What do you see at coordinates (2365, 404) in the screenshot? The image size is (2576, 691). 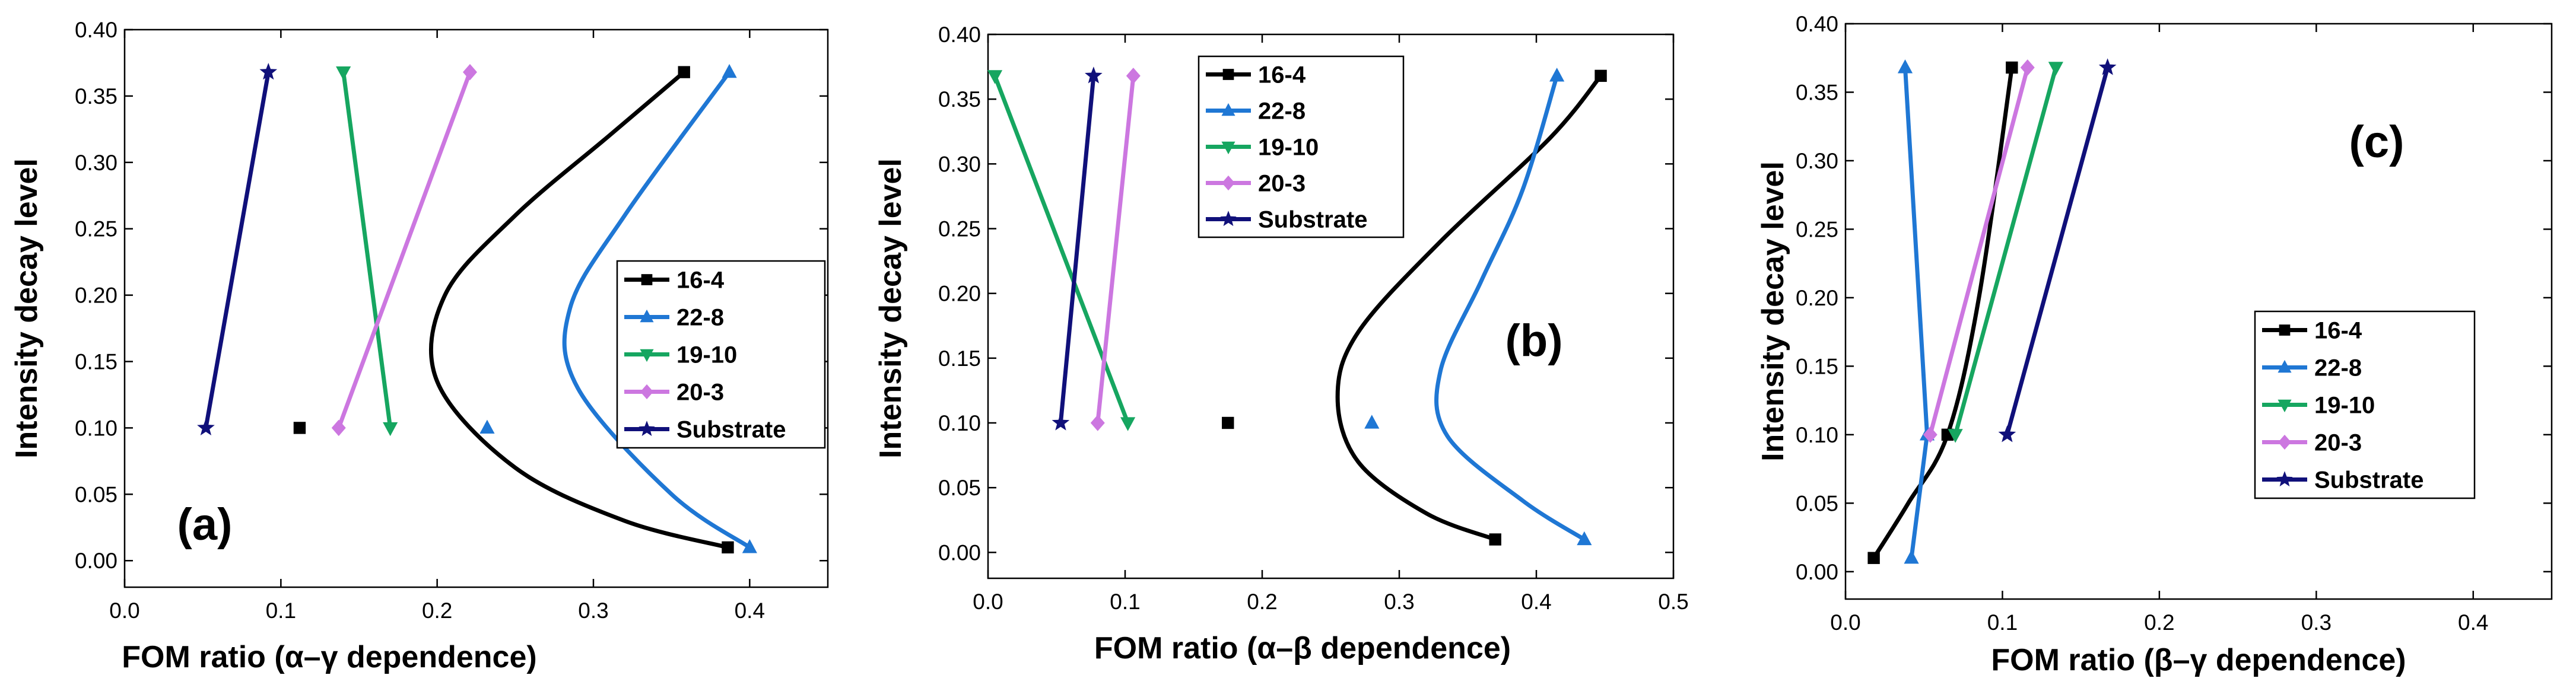 I see `legend: 16-4 22-8 19-10 20-3 Substrate` at bounding box center [2365, 404].